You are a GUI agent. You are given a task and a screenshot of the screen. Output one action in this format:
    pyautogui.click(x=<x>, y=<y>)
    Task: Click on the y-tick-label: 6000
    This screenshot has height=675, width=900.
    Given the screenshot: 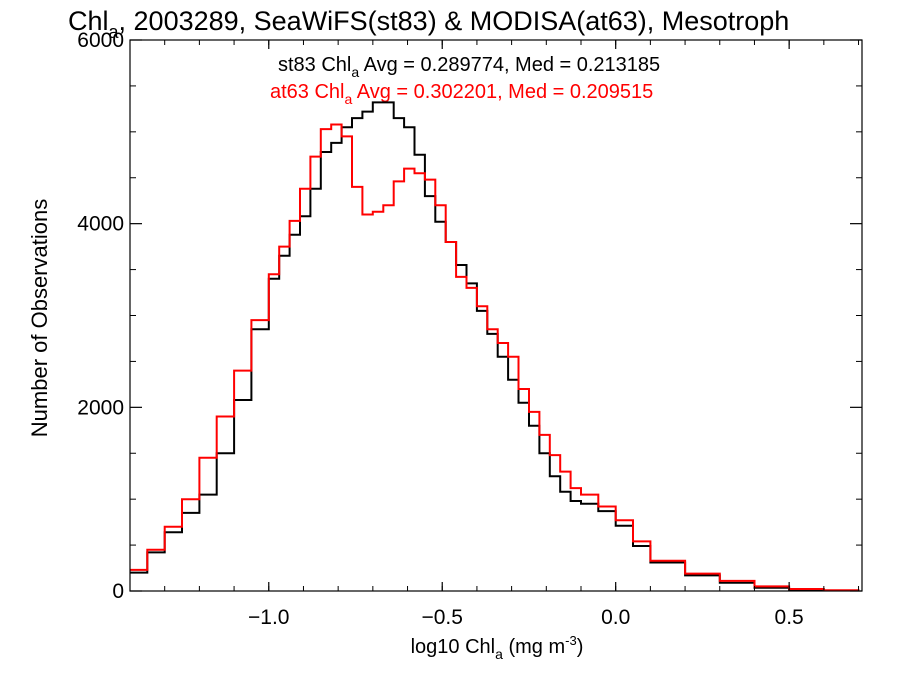 What is the action you would take?
    pyautogui.click(x=100, y=40)
    